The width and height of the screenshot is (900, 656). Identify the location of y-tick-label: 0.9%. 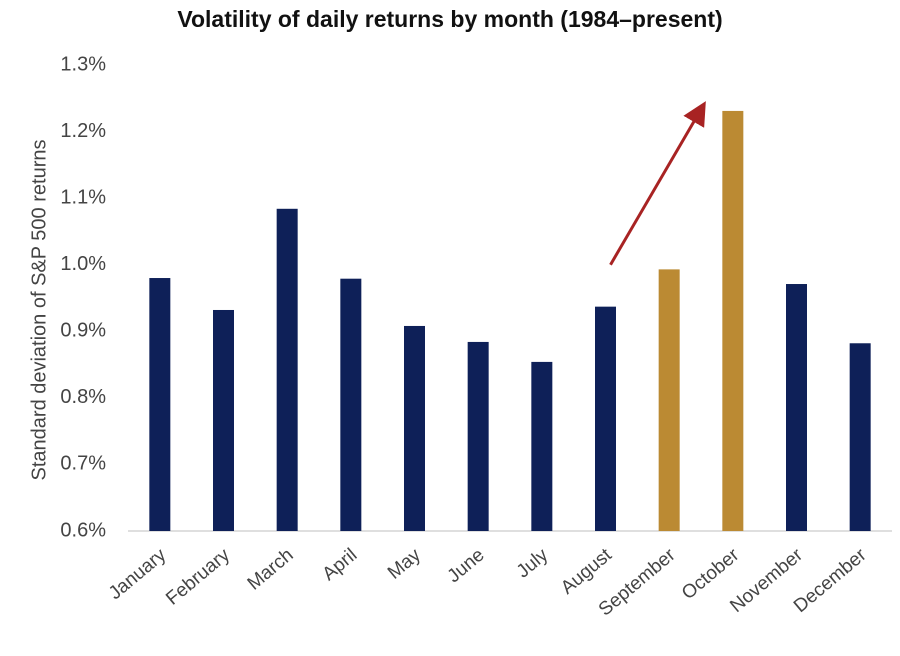
(83, 331).